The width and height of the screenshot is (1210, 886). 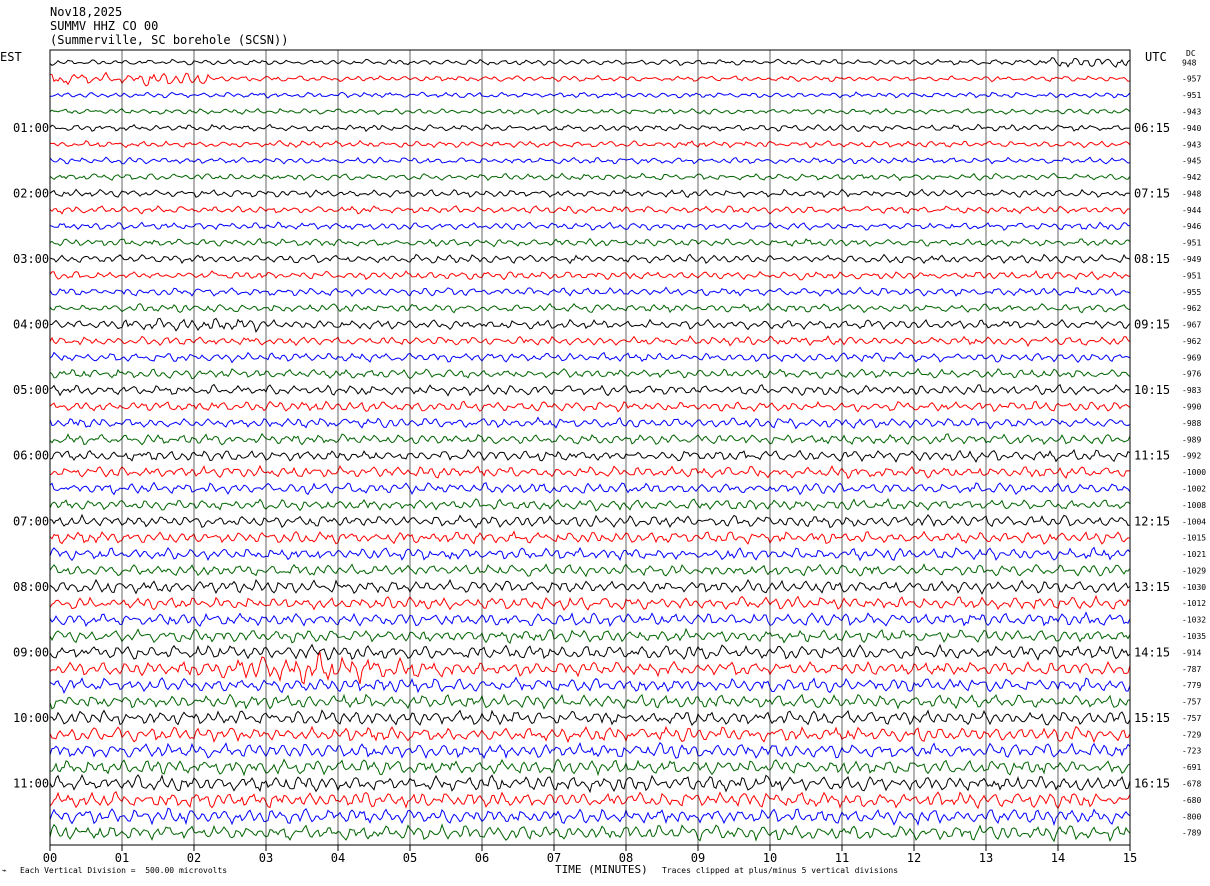 What do you see at coordinates (1191, 734) in the screenshot?
I see `dc-offset-42: -729` at bounding box center [1191, 734].